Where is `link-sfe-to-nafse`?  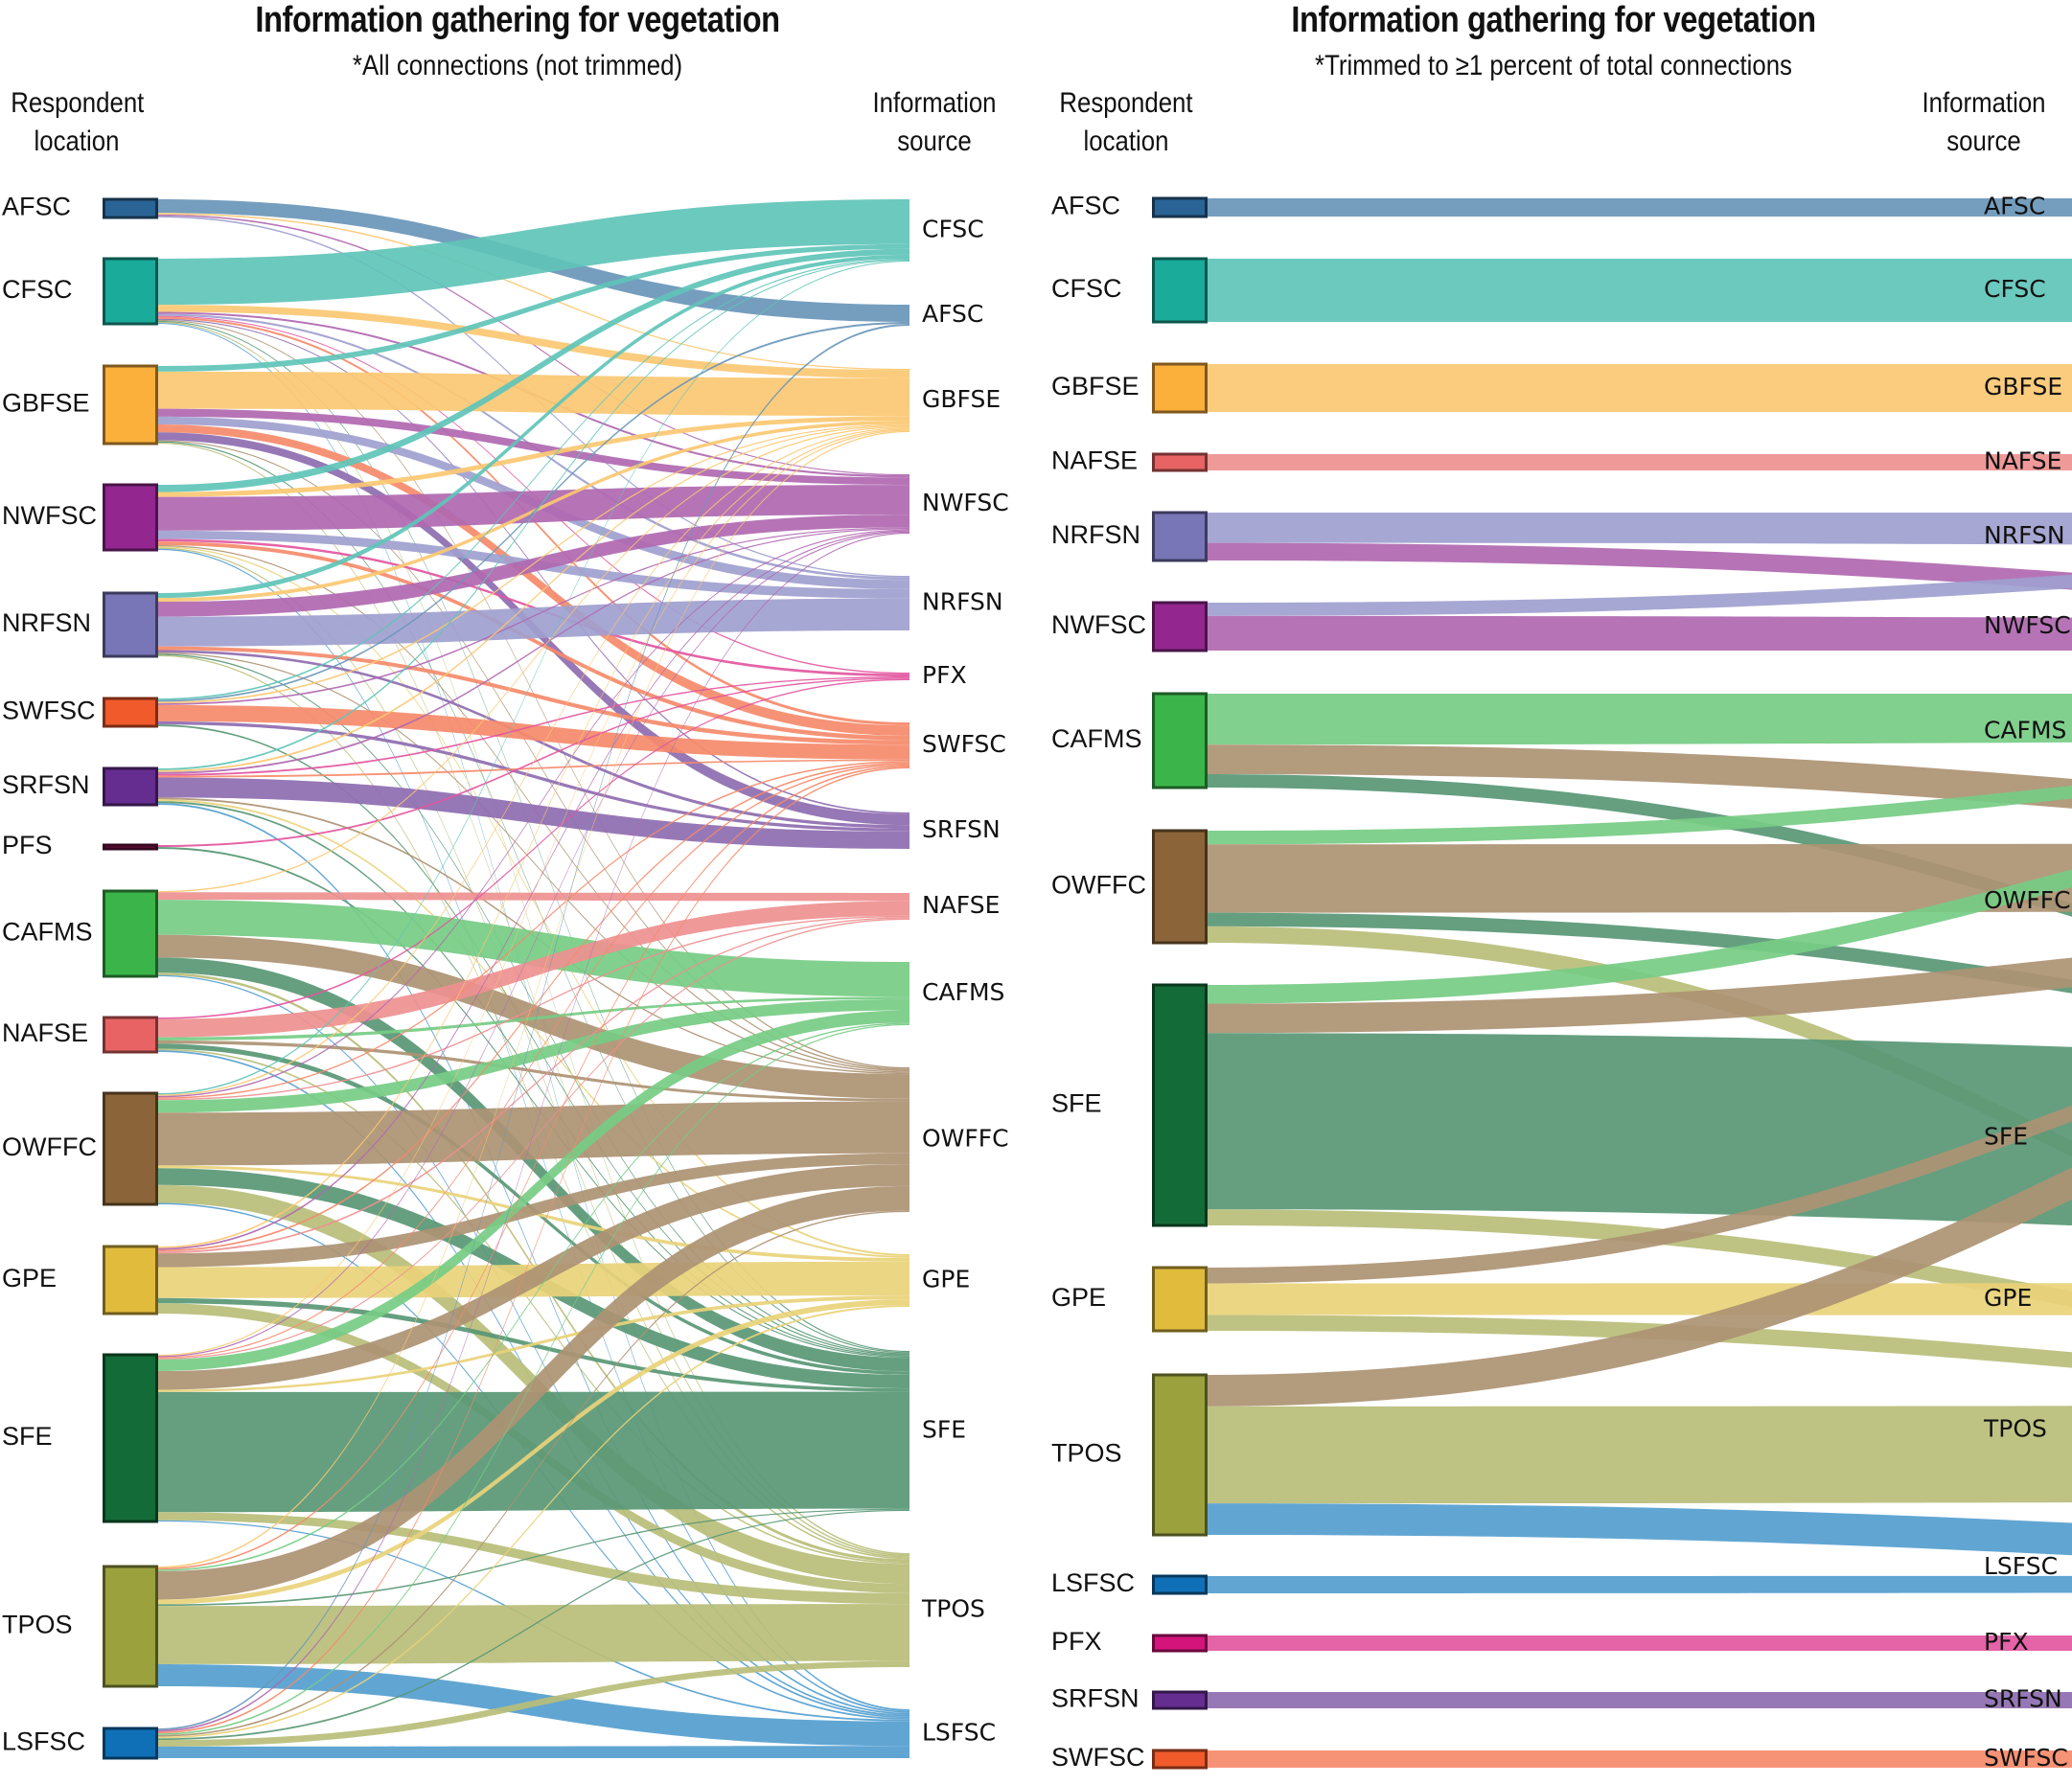 link-sfe-to-nafse is located at coordinates (534, 1139).